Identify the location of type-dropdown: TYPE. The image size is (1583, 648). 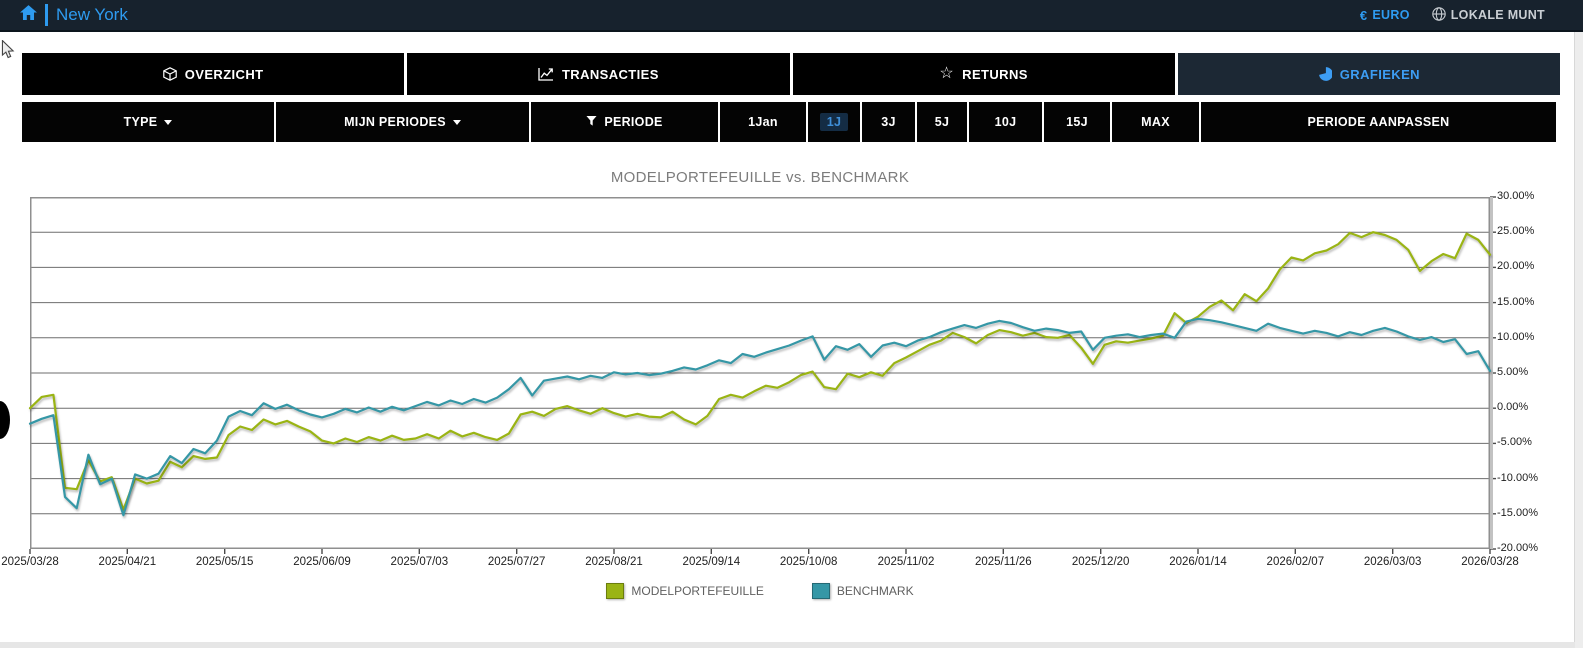
(148, 122).